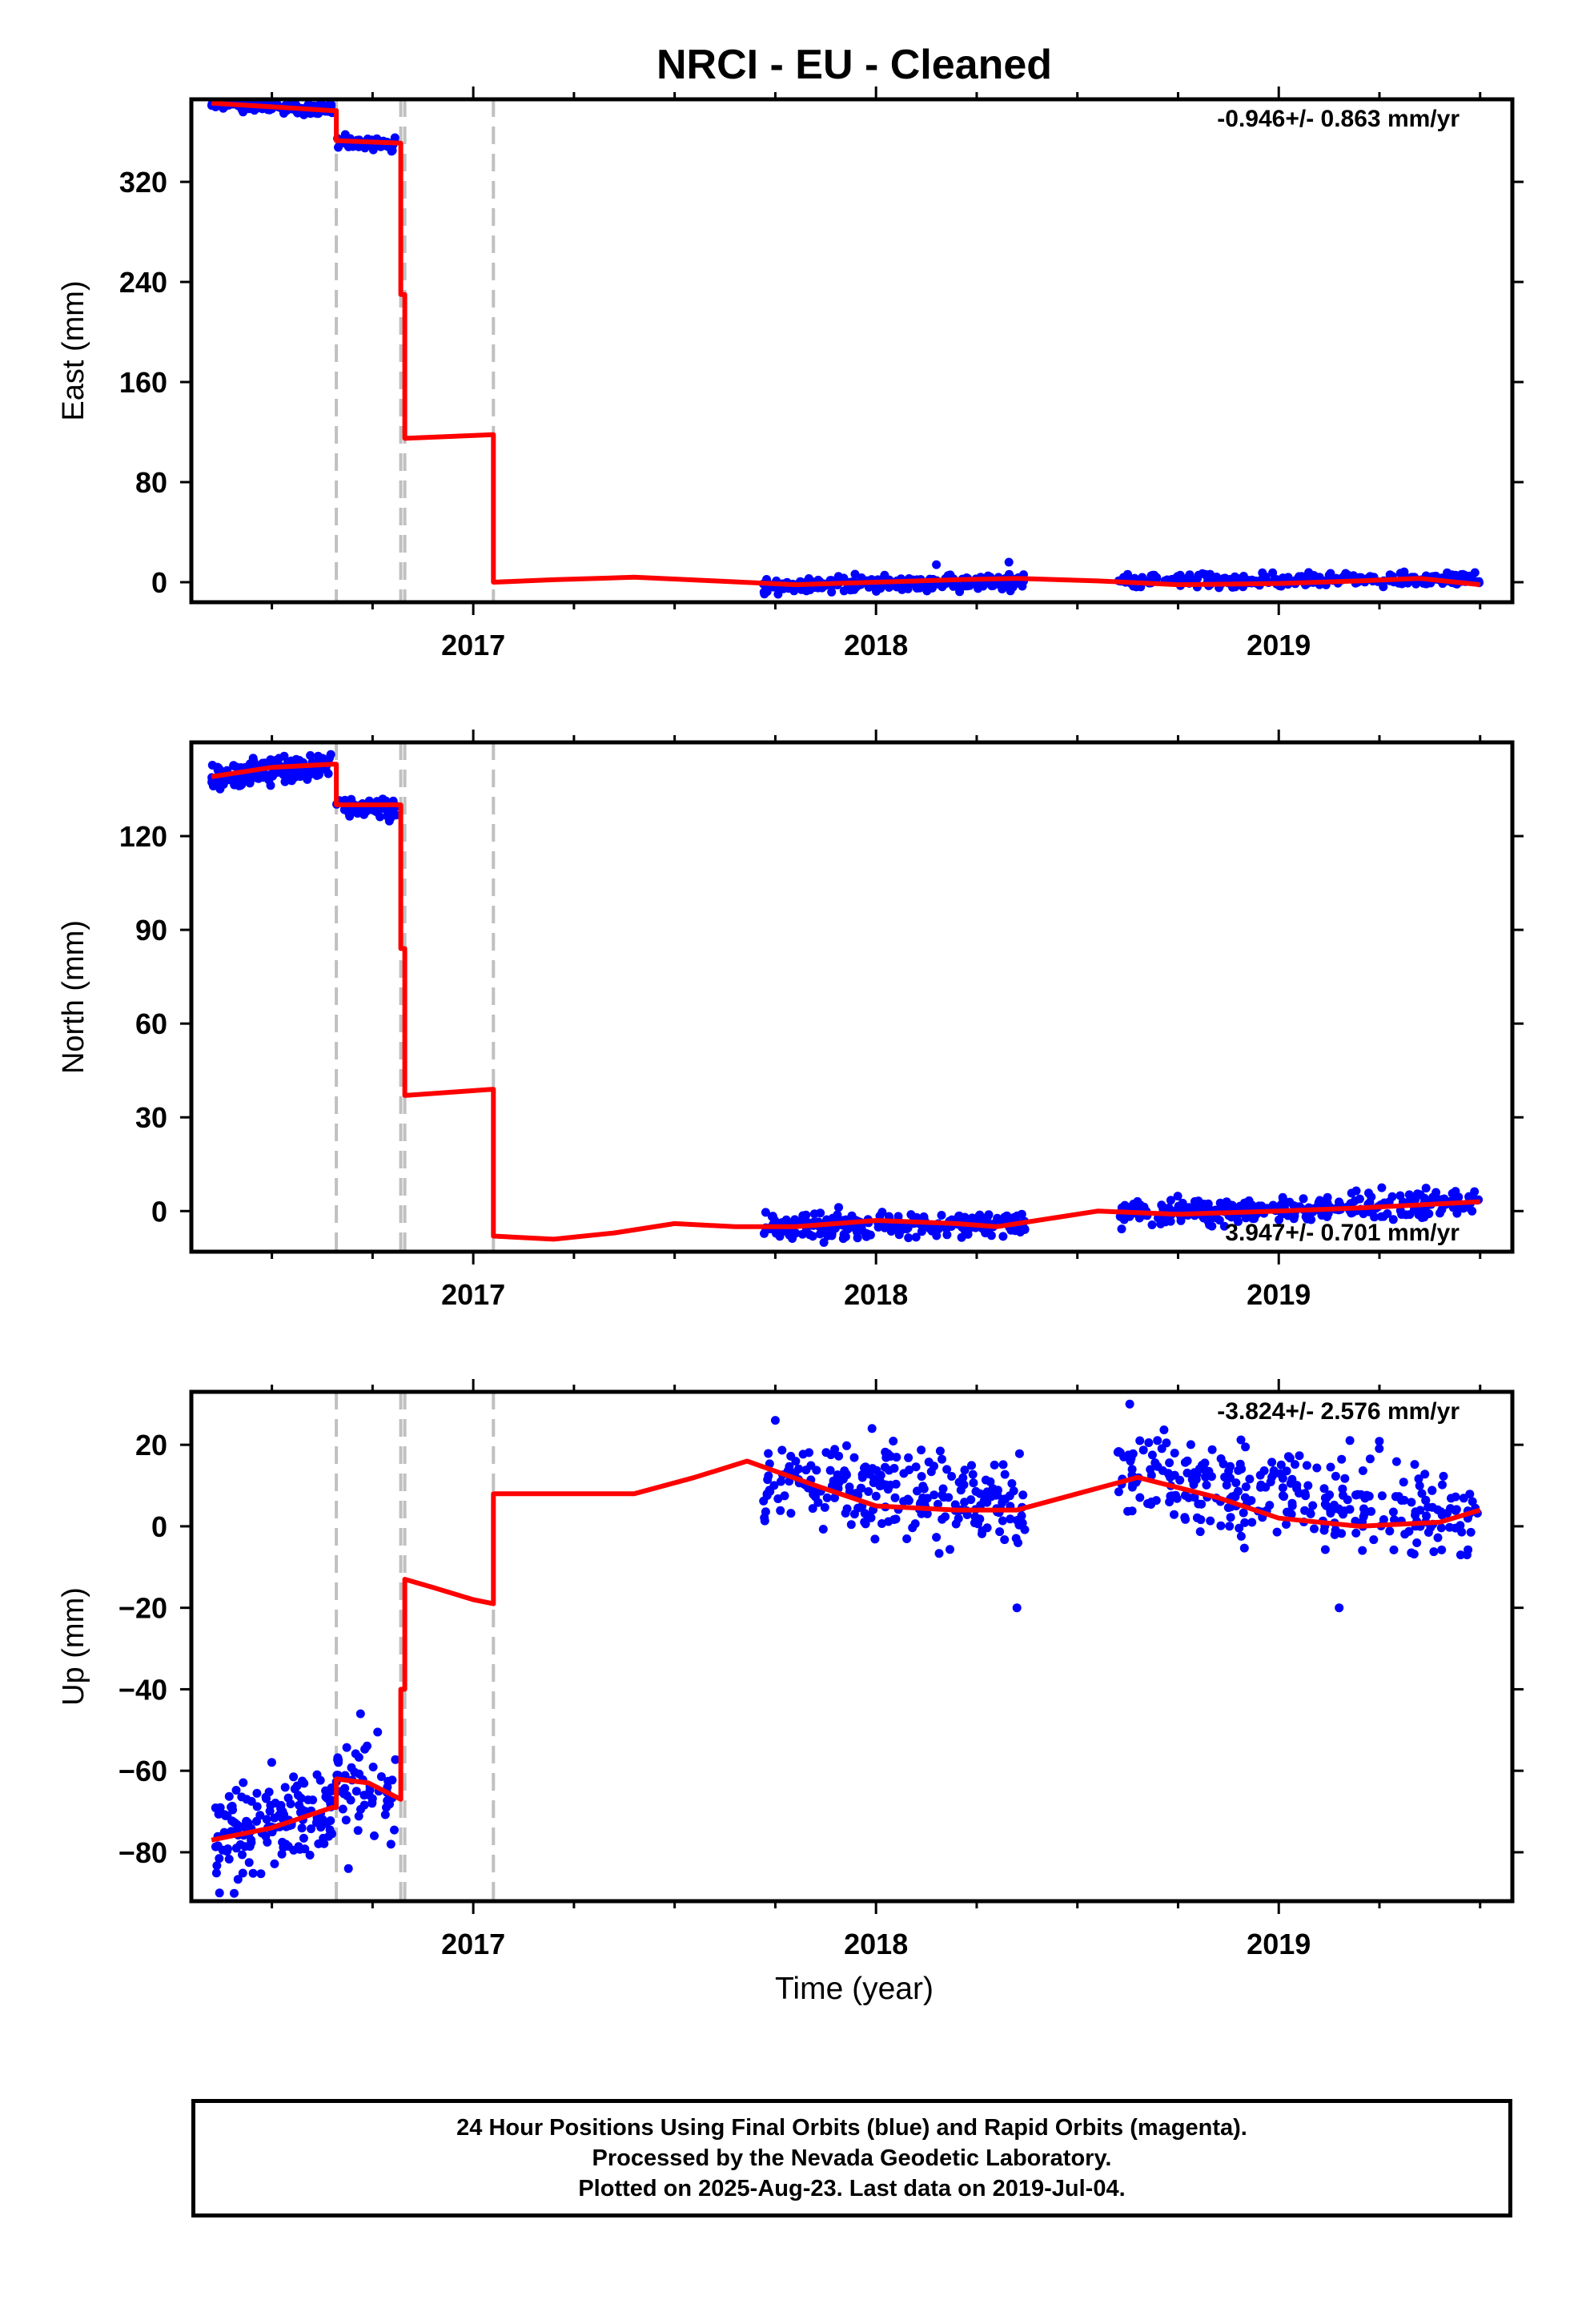 Image resolution: width=1582 pixels, height=2324 pixels. Describe the element at coordinates (142, 1689) in the screenshot. I see `y-tick-label: −40` at that location.